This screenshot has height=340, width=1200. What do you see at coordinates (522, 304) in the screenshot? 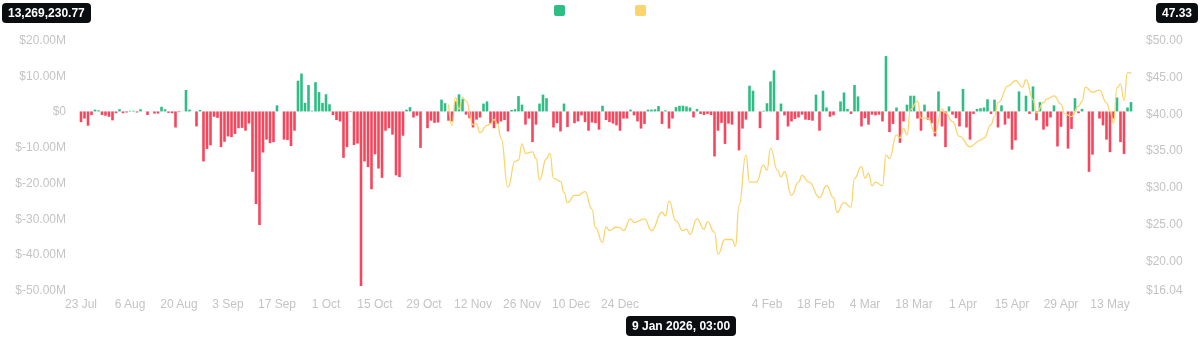
I see `x-tick-label: 26 Nov` at bounding box center [522, 304].